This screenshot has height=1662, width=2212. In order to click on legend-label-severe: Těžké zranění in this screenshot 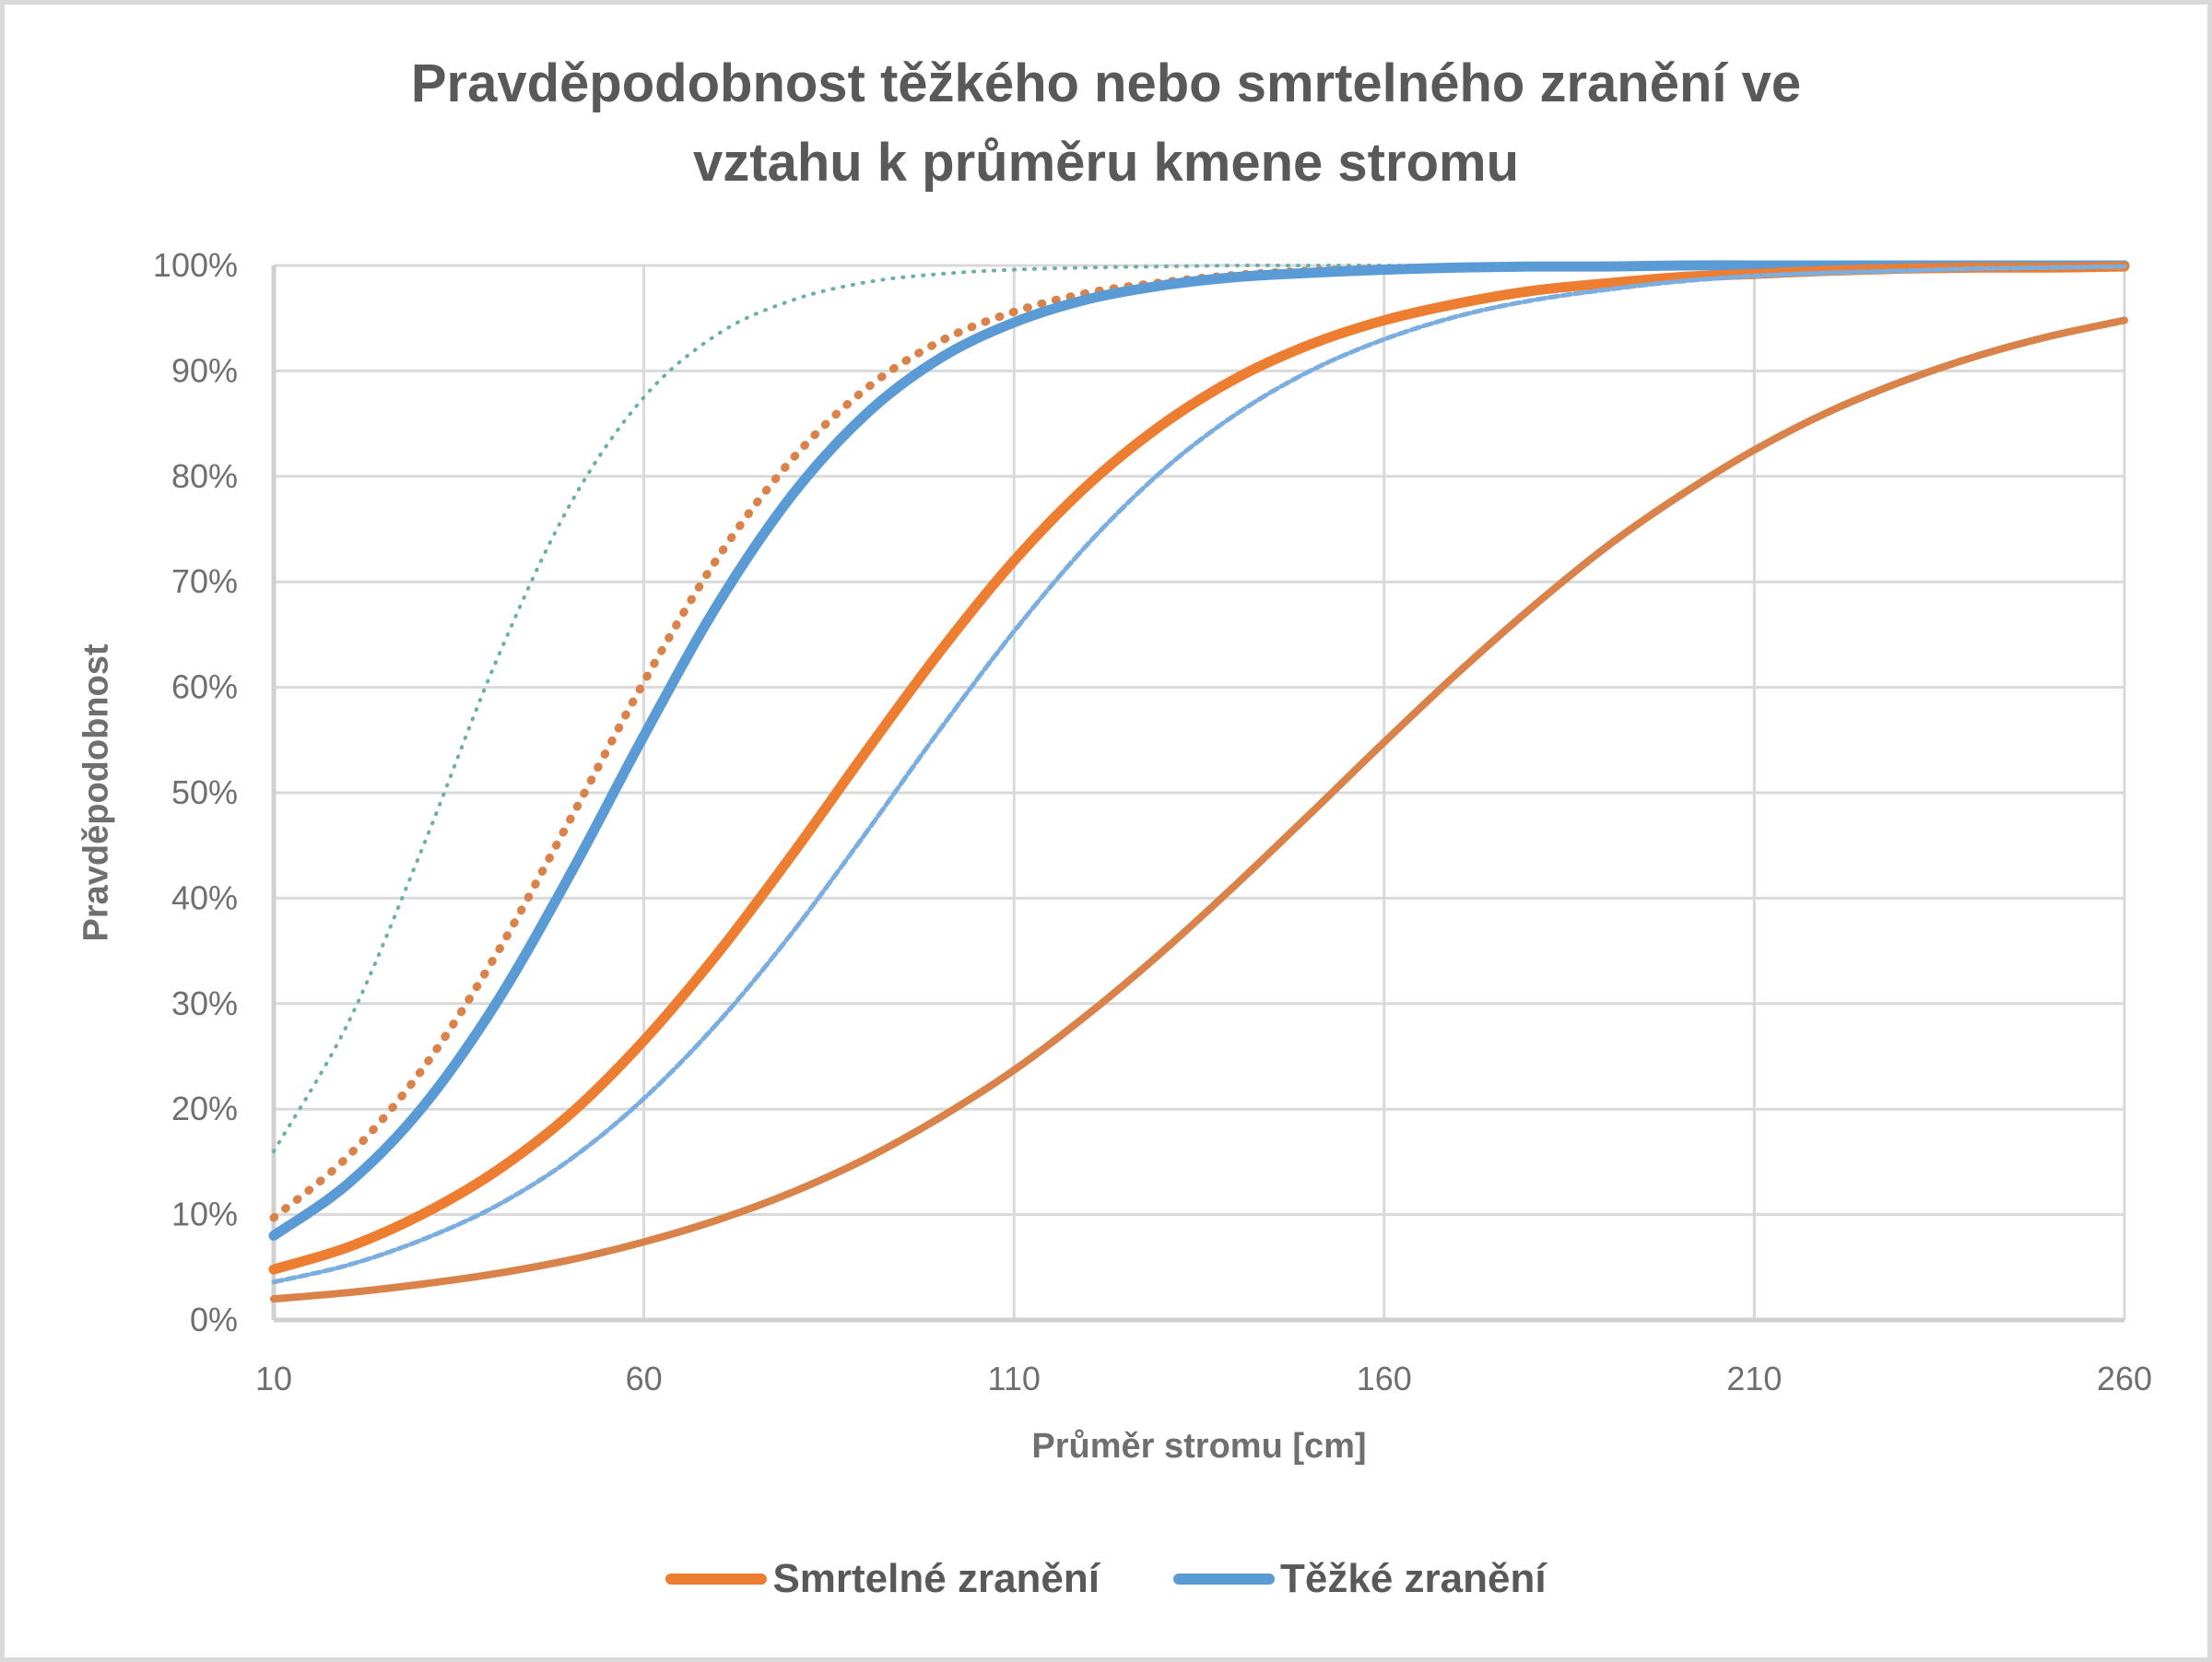, I will do `click(1413, 1578)`.